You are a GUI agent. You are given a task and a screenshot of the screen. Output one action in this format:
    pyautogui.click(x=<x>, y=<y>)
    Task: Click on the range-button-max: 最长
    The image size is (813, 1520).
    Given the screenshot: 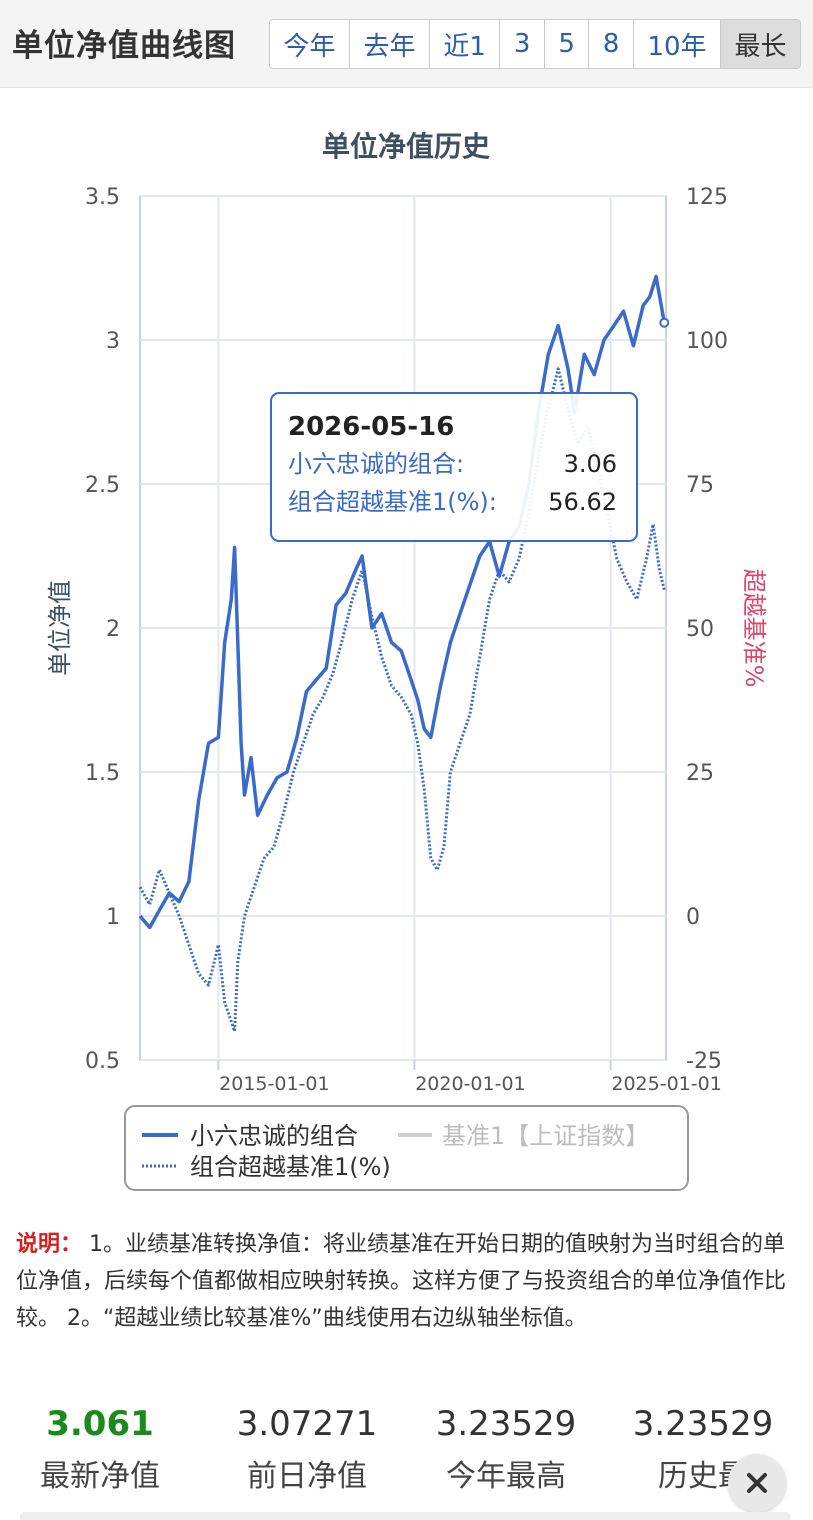 What is the action you would take?
    pyautogui.click(x=760, y=44)
    